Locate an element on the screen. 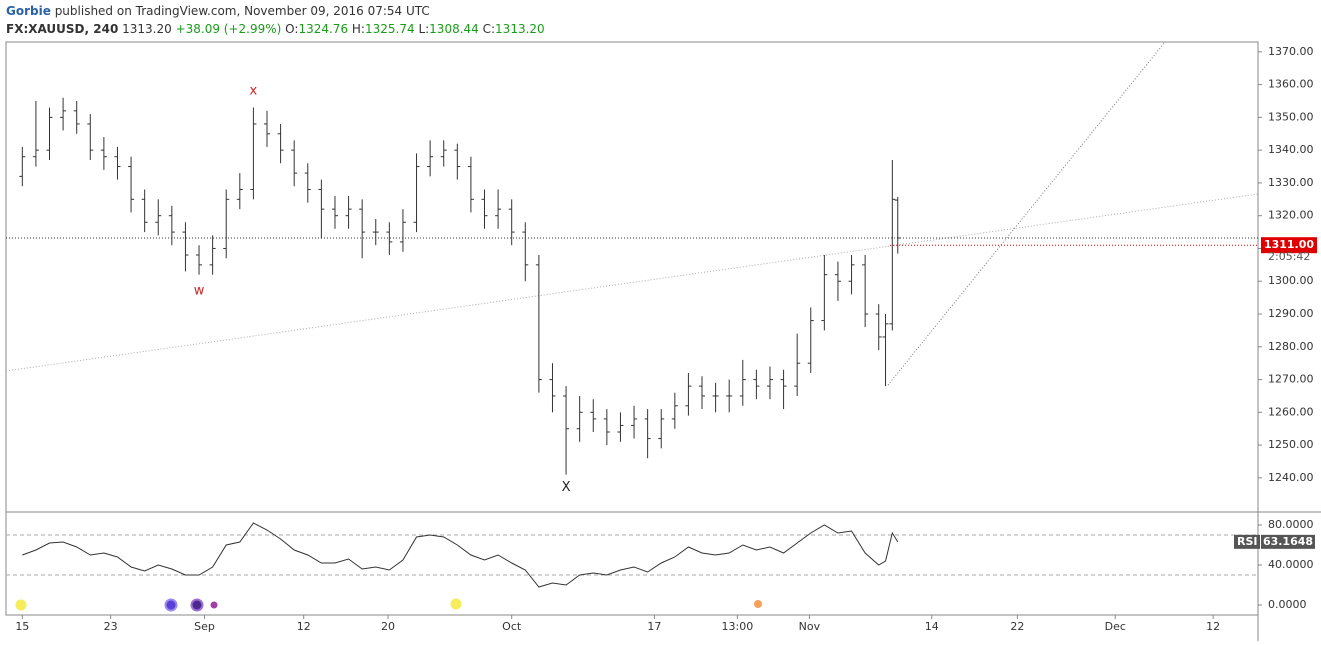 Image resolution: width=1321 pixels, height=645 pixels. x-tick-label: 13:00 is located at coordinates (738, 626).